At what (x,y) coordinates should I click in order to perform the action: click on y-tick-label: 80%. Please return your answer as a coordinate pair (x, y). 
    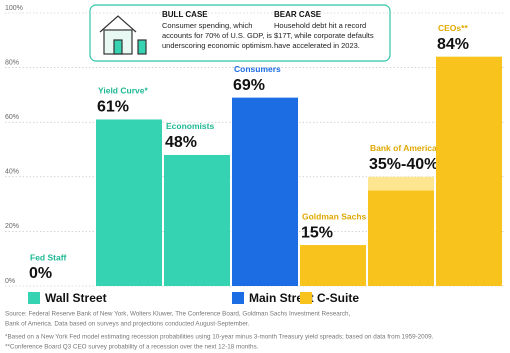
    Looking at the image, I should click on (12, 62).